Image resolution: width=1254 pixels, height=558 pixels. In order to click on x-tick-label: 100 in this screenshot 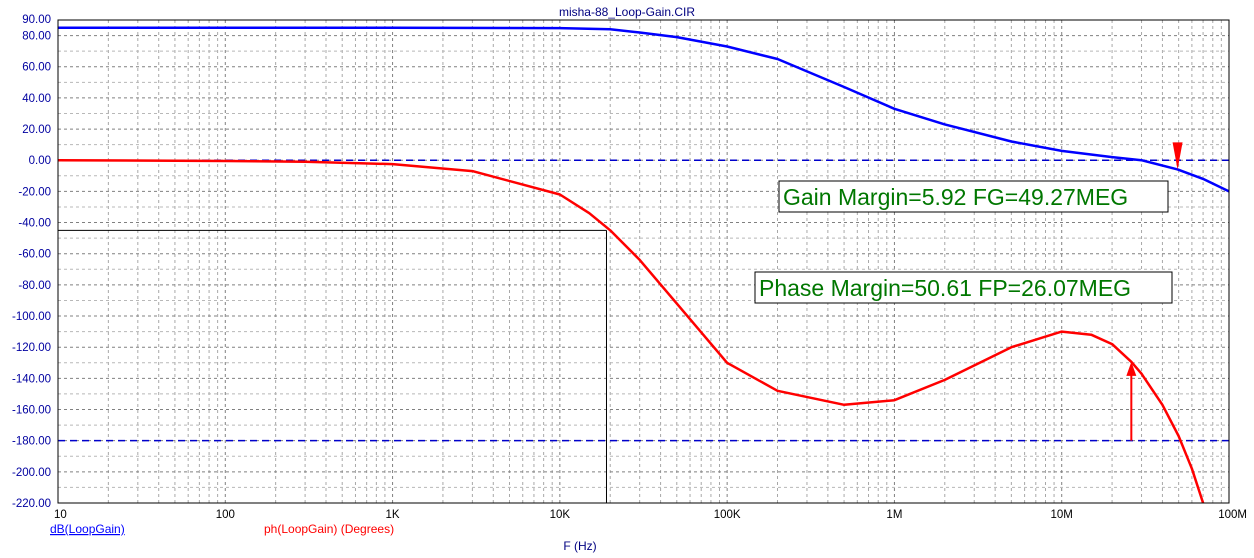, I will do `click(225, 515)`.